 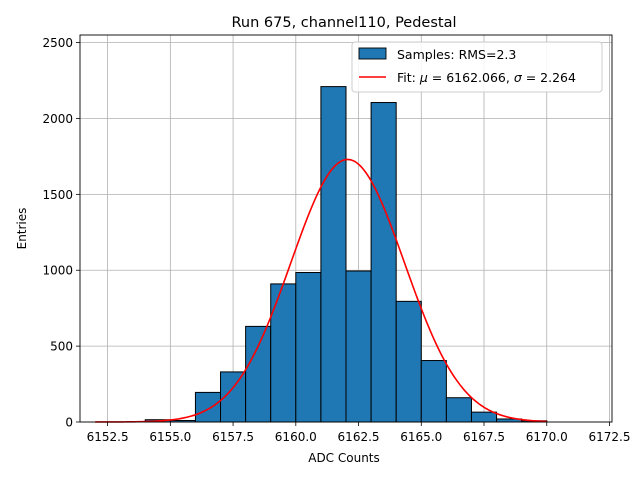 I want to click on x-tick-label: 6162.5, so click(x=359, y=437).